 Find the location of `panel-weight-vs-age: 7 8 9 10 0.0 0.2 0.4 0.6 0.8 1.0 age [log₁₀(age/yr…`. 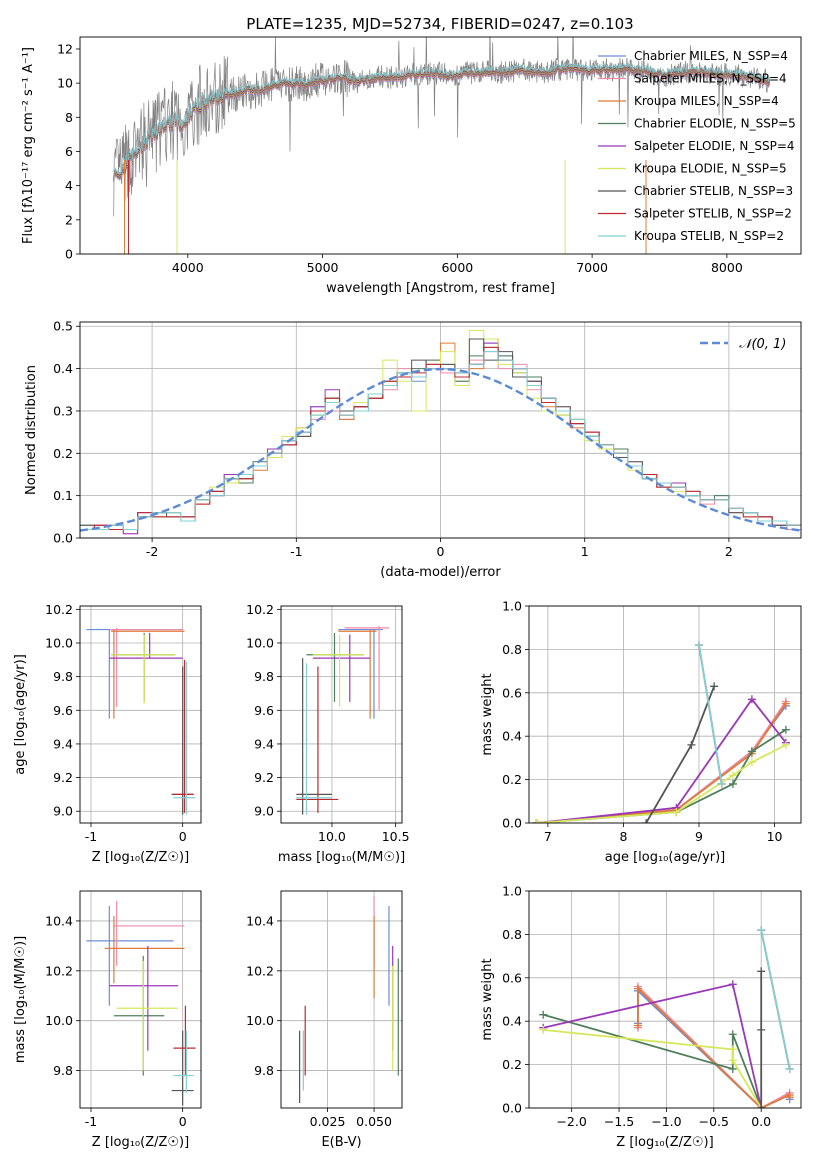

panel-weight-vs-age: 7 8 9 10 0.0 0.2 0.4 0.6 0.8 1.0 age [log₁₀(age/yr… is located at coordinates (641, 732).